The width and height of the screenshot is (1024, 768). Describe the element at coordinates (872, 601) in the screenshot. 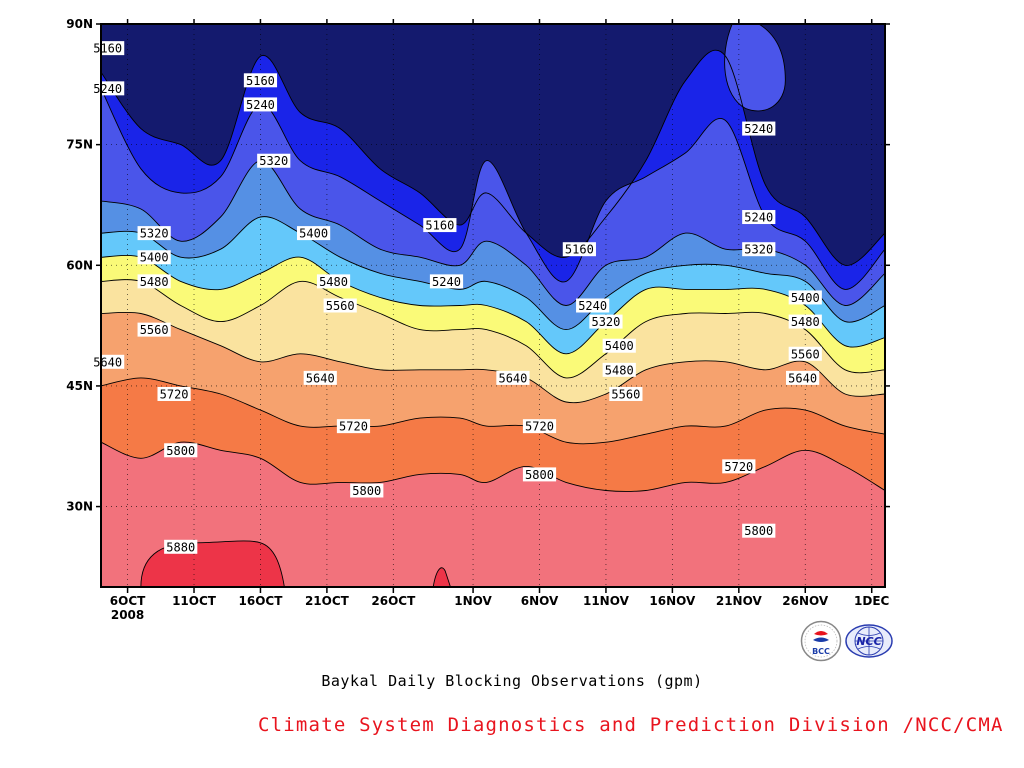

I see `x-tick-label: 1DEC` at that location.